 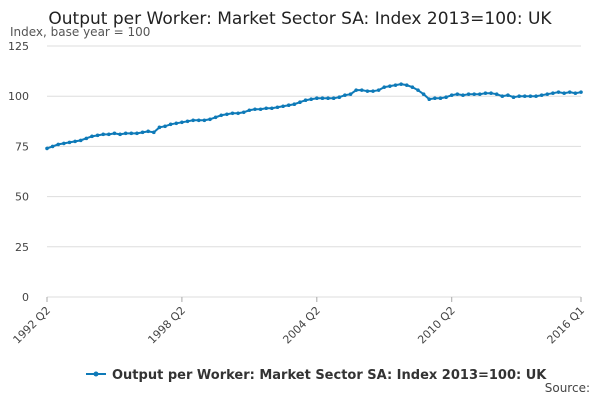 What do you see at coordinates (80, 32) in the screenshot?
I see `chart-subtitle: Index, base year = 100` at bounding box center [80, 32].